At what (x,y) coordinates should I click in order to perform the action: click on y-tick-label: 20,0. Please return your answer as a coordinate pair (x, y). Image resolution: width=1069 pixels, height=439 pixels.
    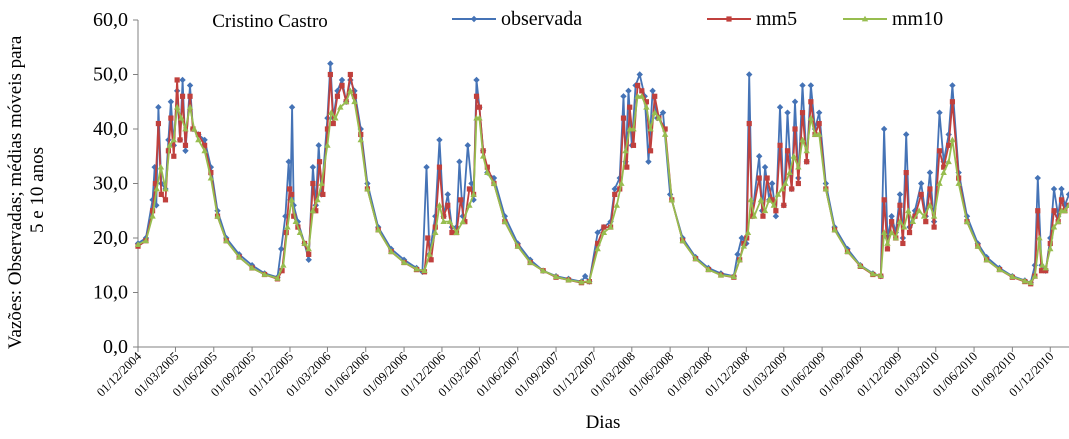
    Looking at the image, I should click on (110, 238).